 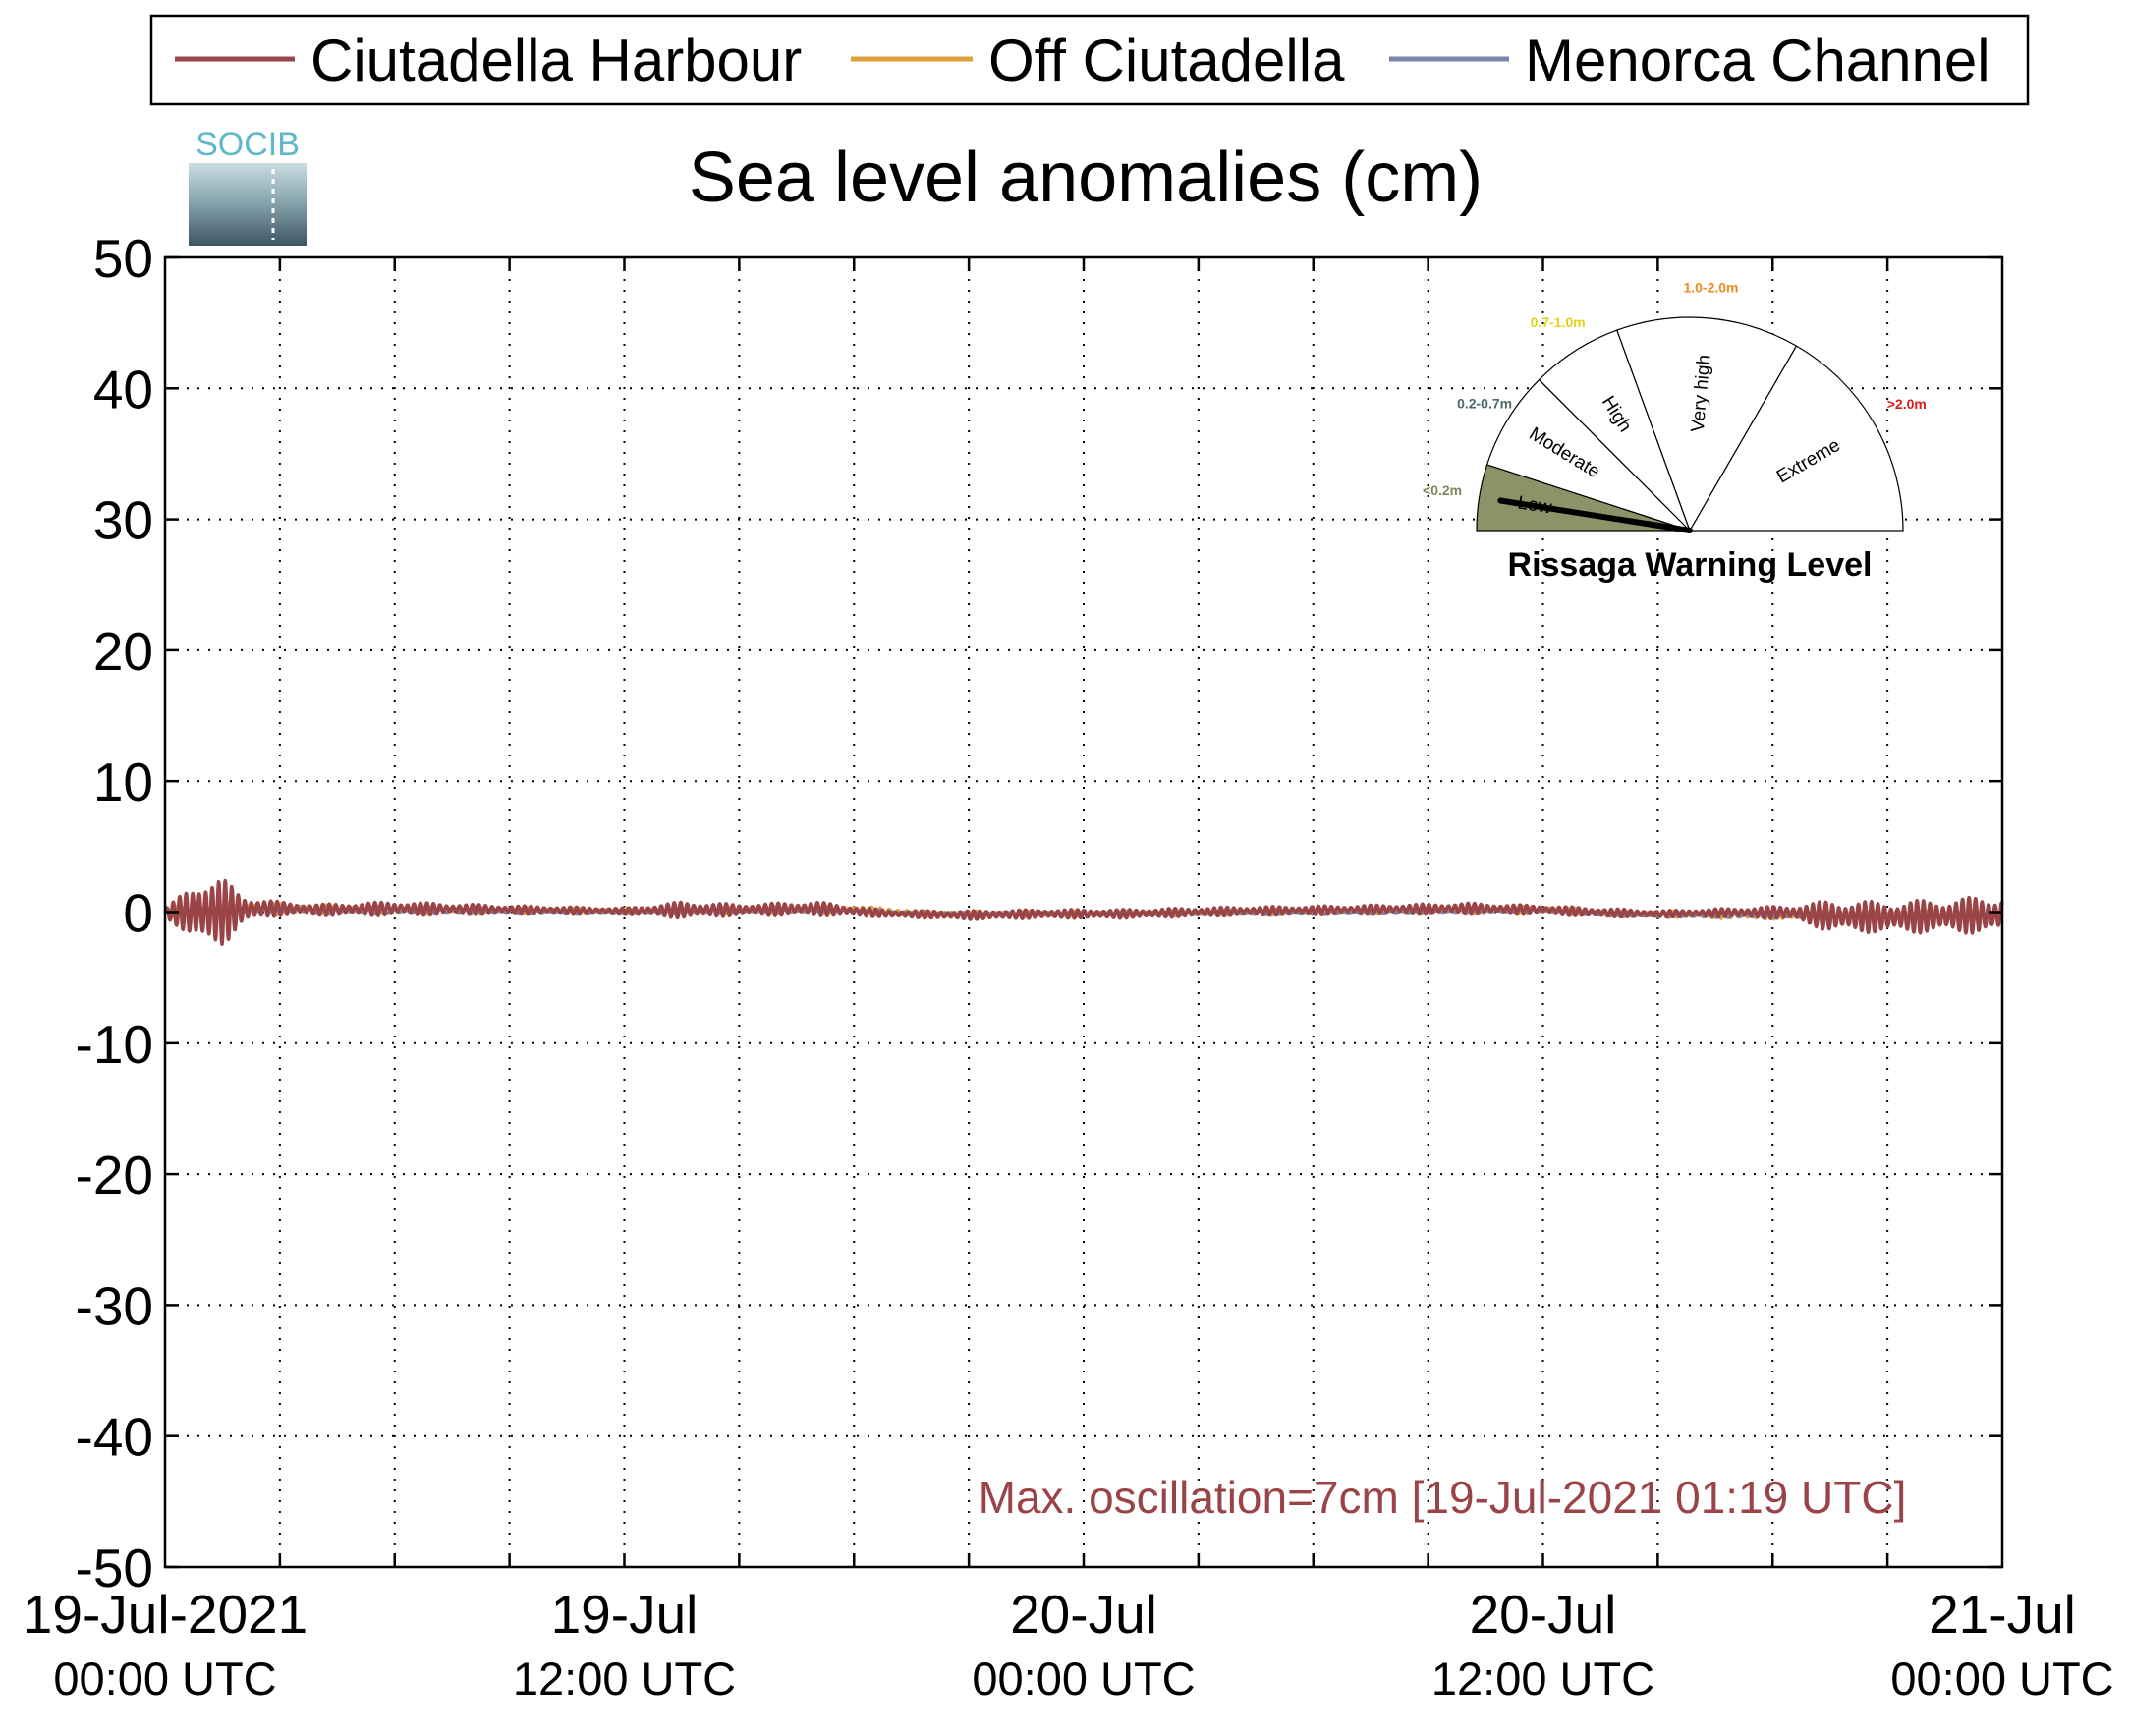 What do you see at coordinates (1086, 178) in the screenshot?
I see `chart-title: Sea level anomalies (cm)` at bounding box center [1086, 178].